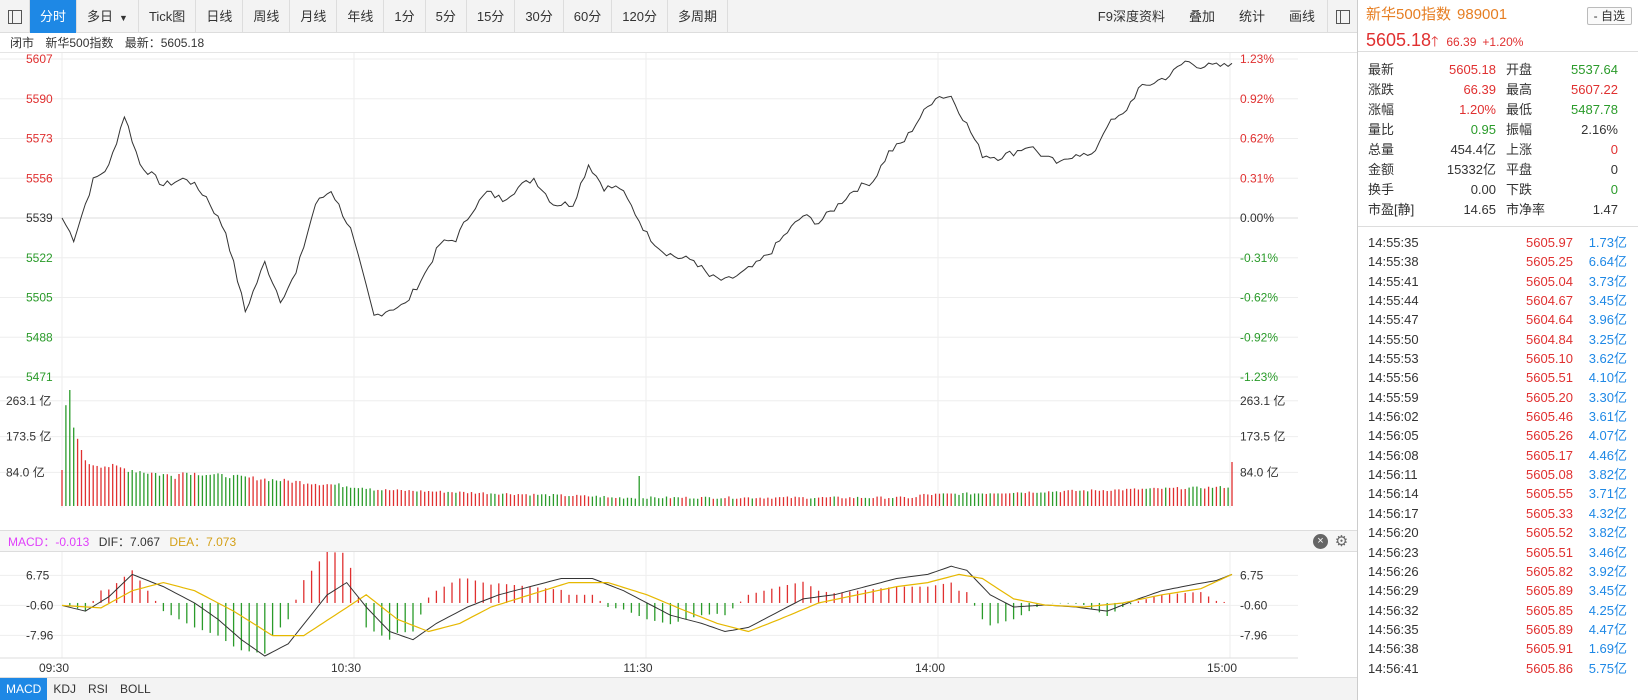  Describe the element at coordinates (1609, 16) in the screenshot. I see `remove-watchlist-button: - 自选` at that location.